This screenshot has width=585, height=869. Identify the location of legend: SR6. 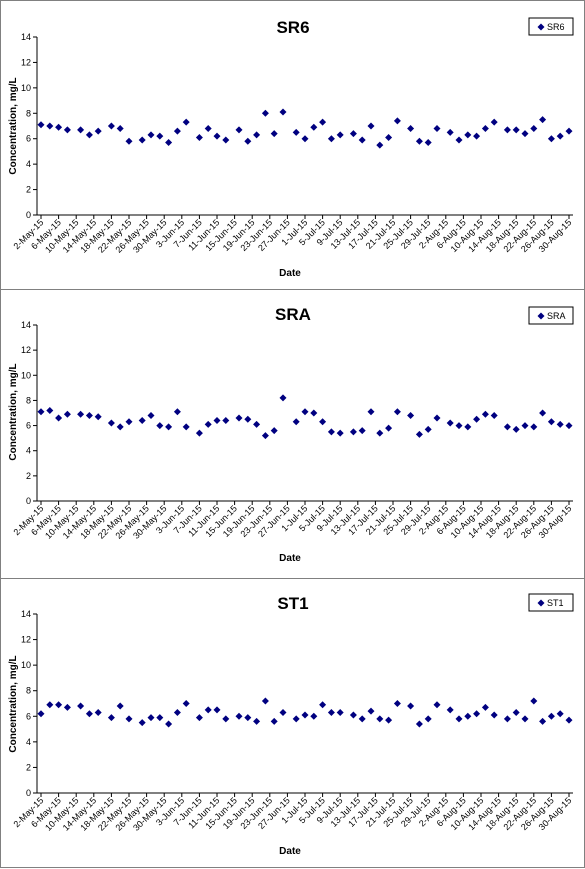
(551, 26).